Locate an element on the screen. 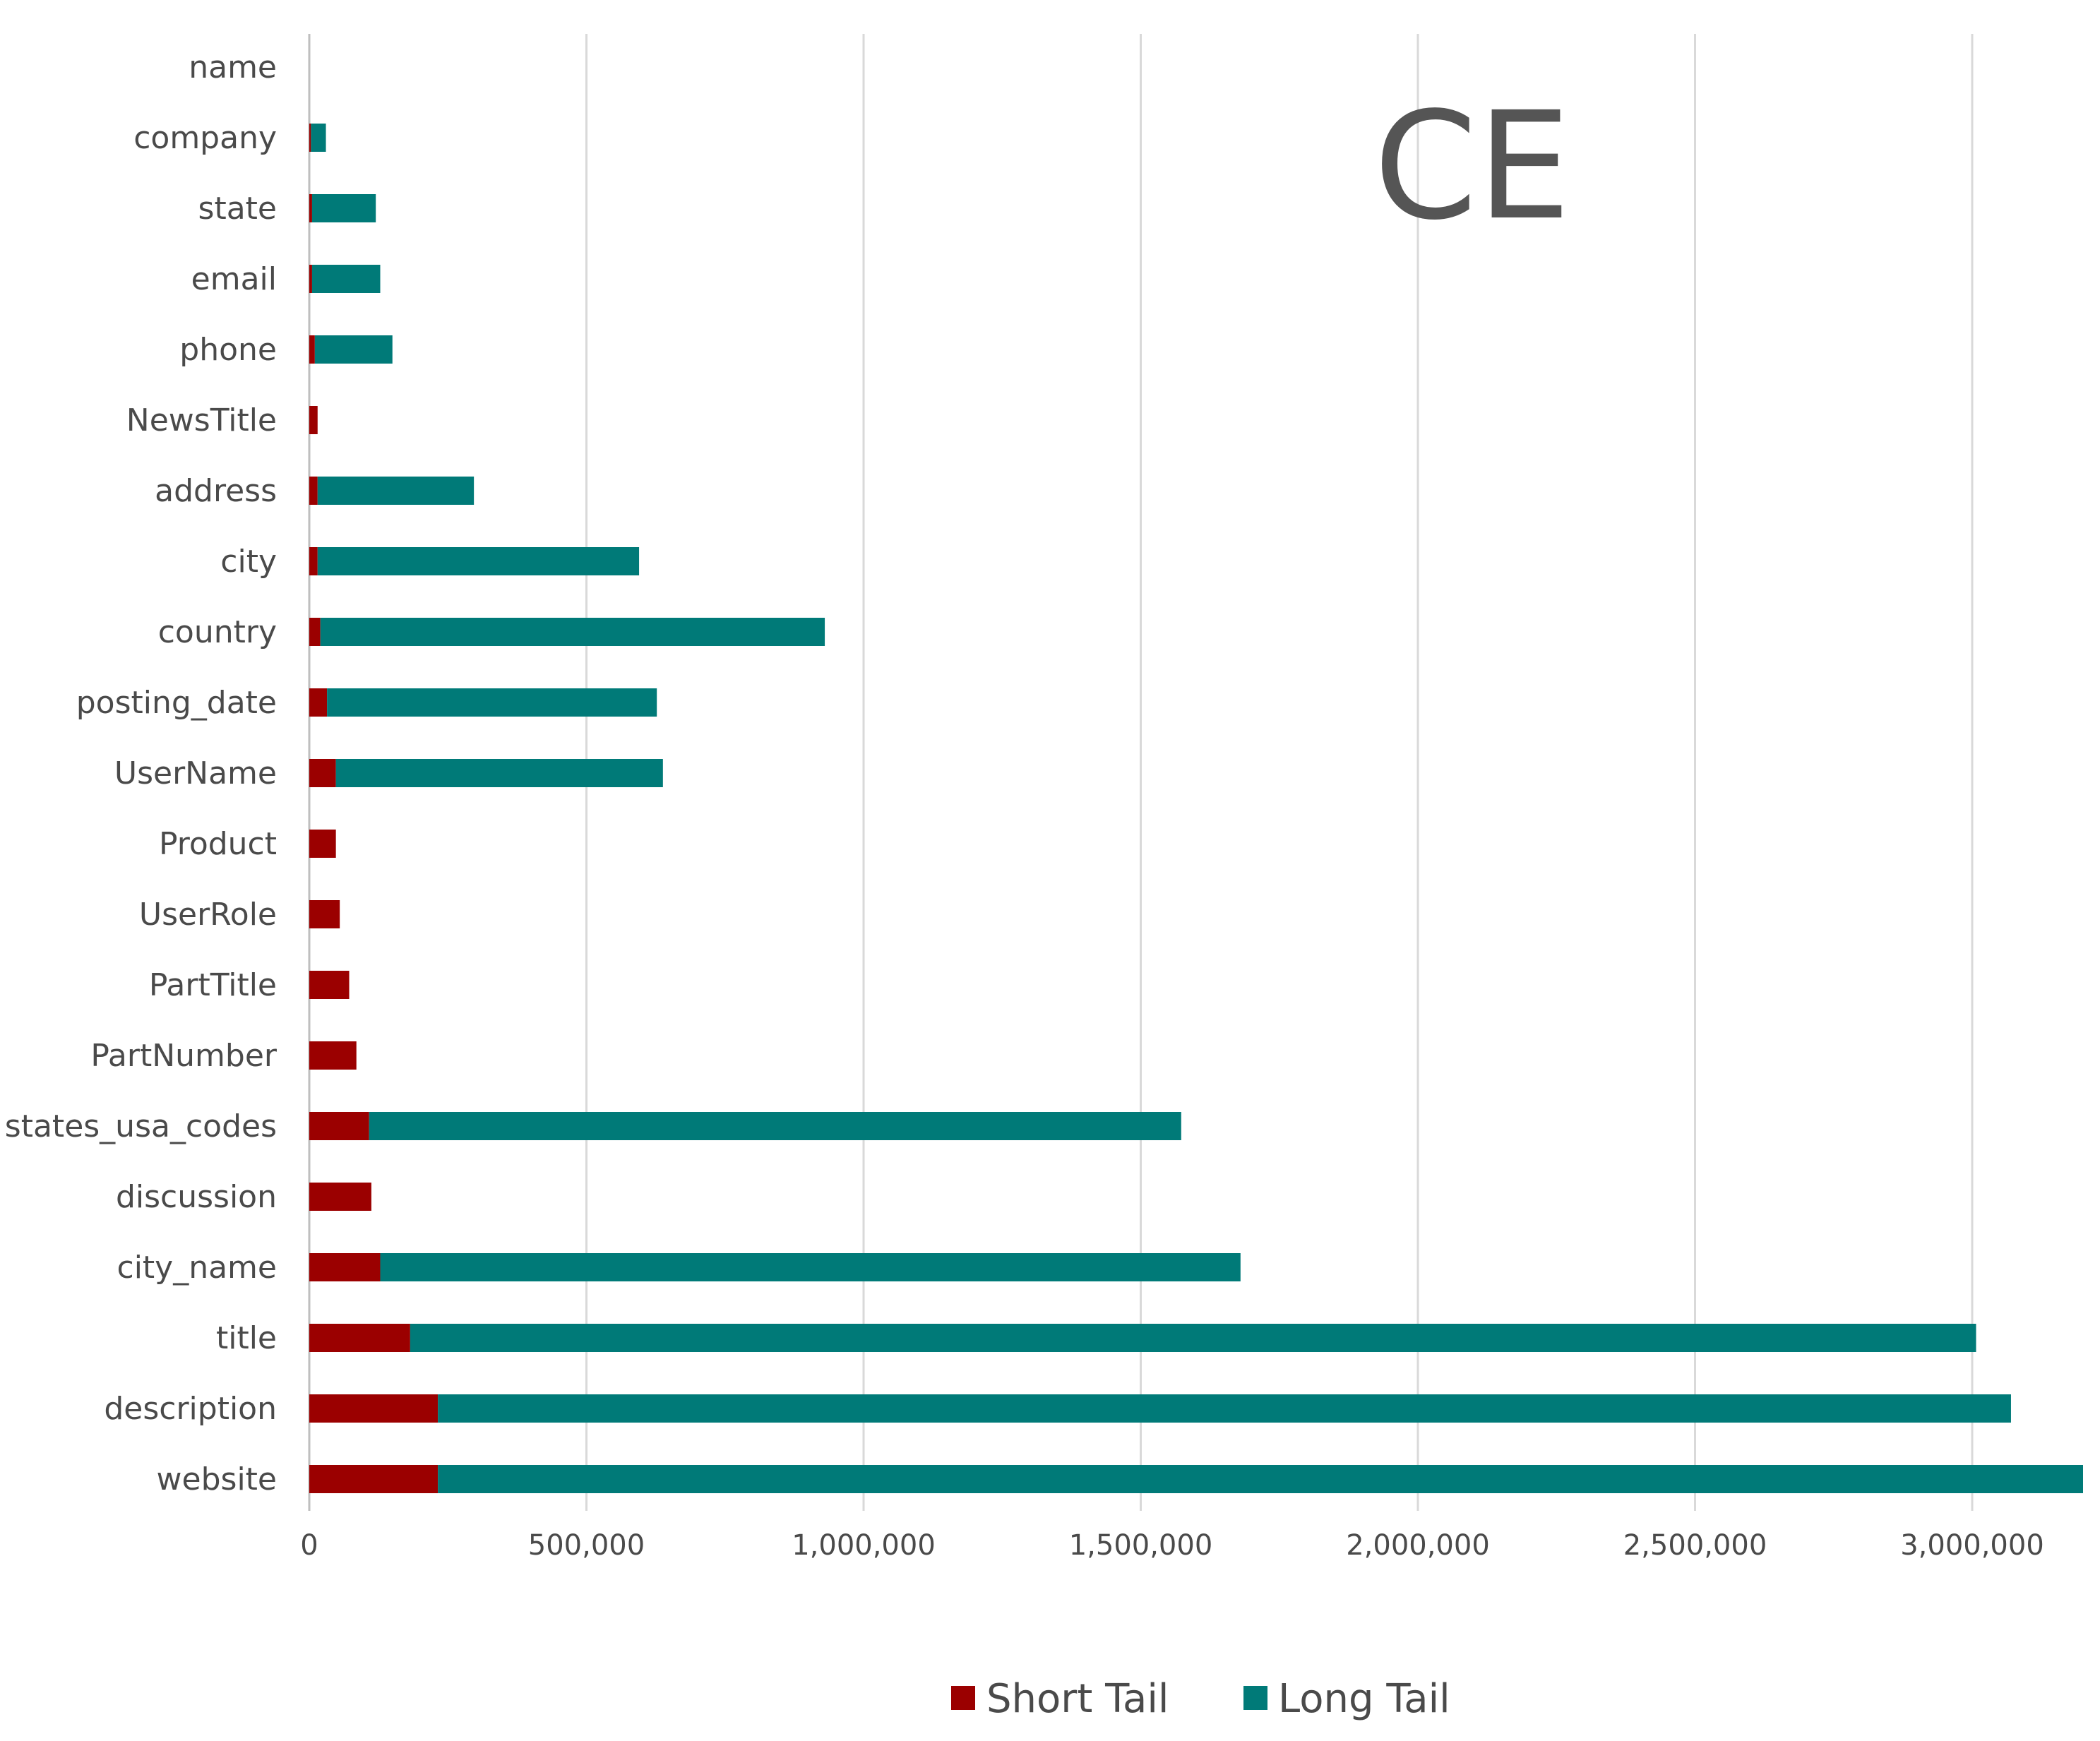  bar-description-short-tail is located at coordinates (374, 1408).